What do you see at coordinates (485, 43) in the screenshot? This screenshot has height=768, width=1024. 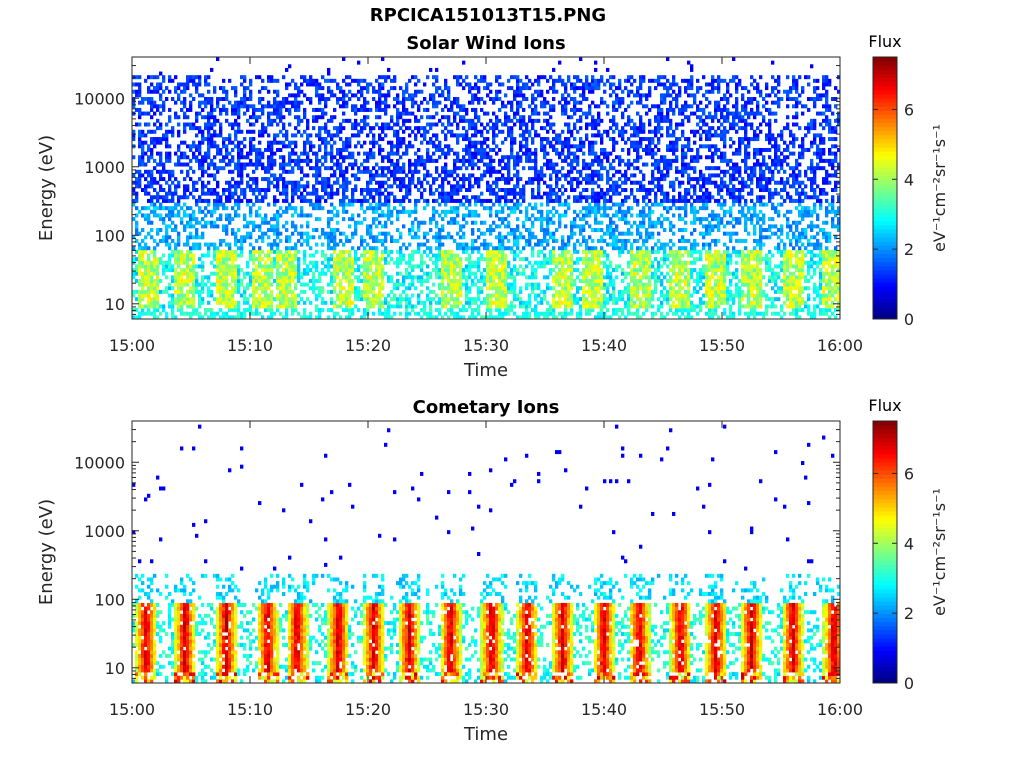 I see `panel-title: Solar Wind Ions` at bounding box center [485, 43].